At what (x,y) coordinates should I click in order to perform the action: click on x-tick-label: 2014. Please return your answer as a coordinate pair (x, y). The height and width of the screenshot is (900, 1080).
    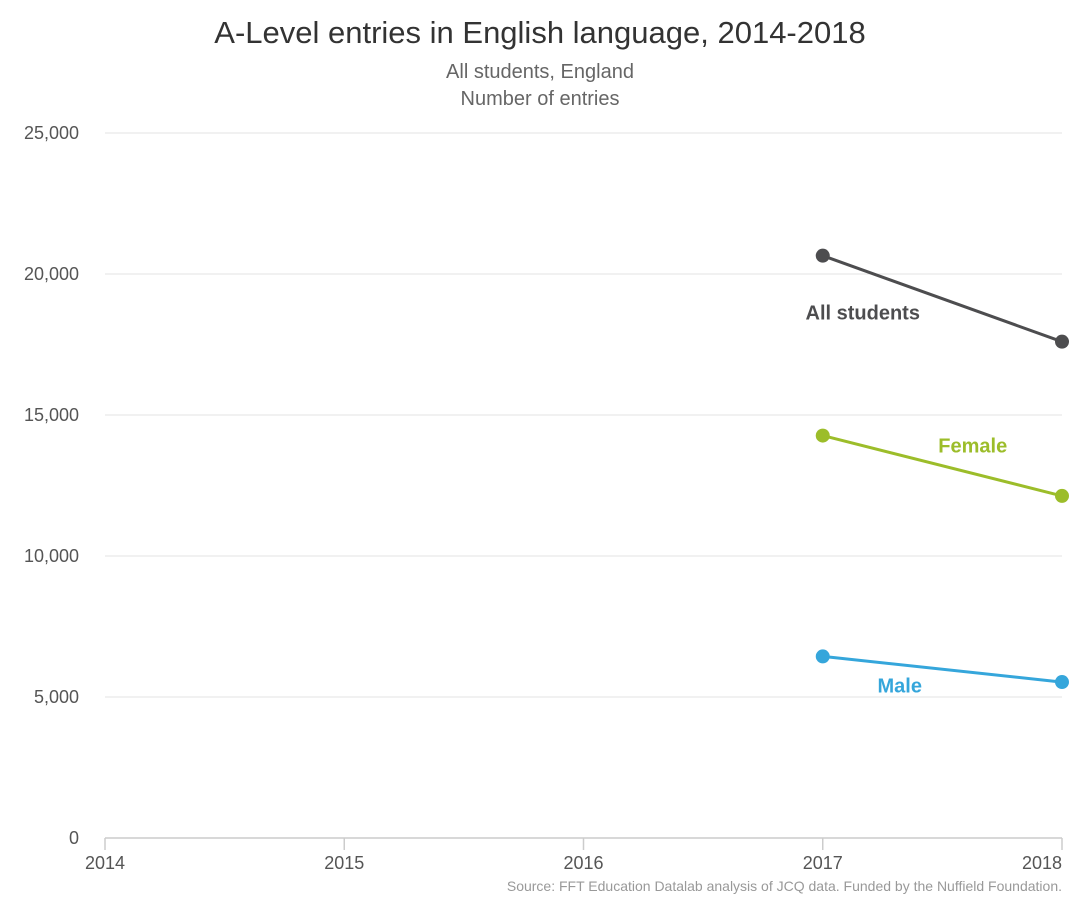
    Looking at the image, I should click on (105, 863).